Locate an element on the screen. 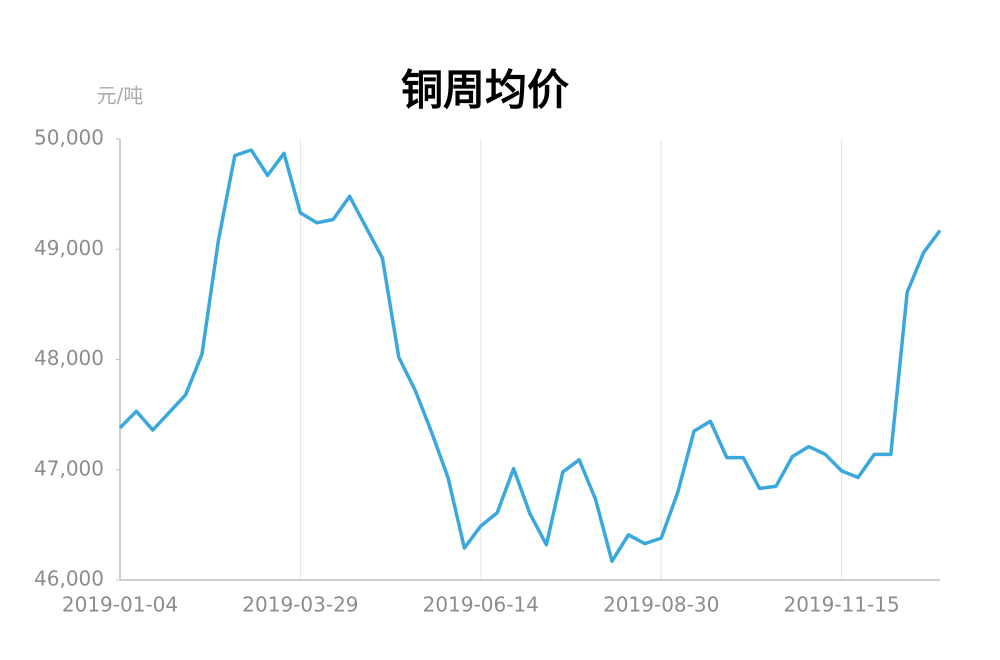  y-tick-label: 46,000 is located at coordinates (69, 579).